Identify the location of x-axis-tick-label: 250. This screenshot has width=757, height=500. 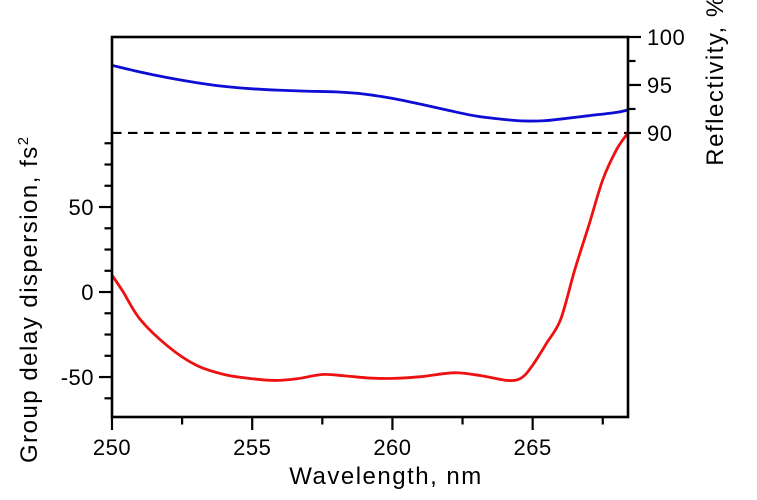
(112, 447).